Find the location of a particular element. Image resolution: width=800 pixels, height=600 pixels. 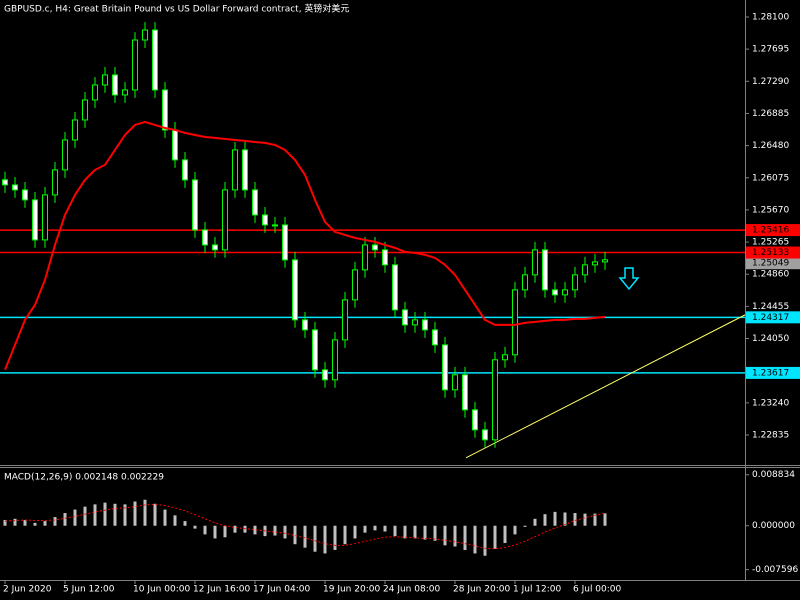

price-label: 1.25416 is located at coordinates (770, 231).